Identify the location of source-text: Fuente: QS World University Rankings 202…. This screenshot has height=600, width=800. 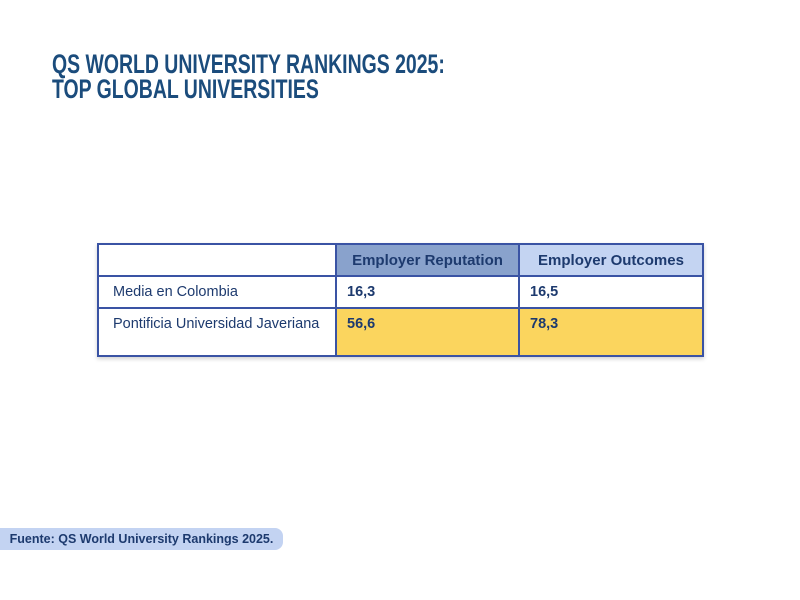
(141, 539).